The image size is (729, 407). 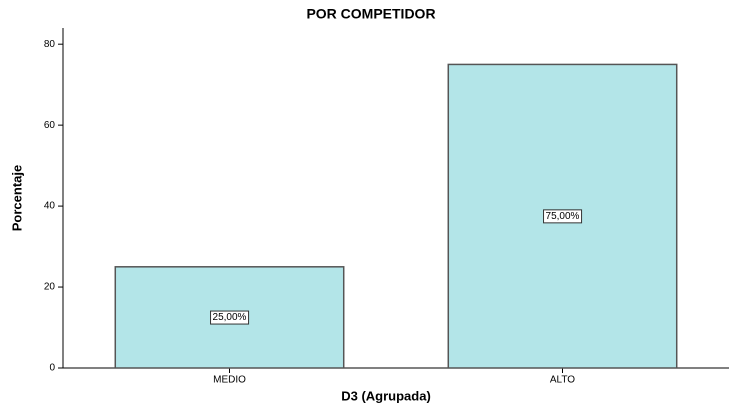 I want to click on value-label: 25,00%, so click(x=230, y=317).